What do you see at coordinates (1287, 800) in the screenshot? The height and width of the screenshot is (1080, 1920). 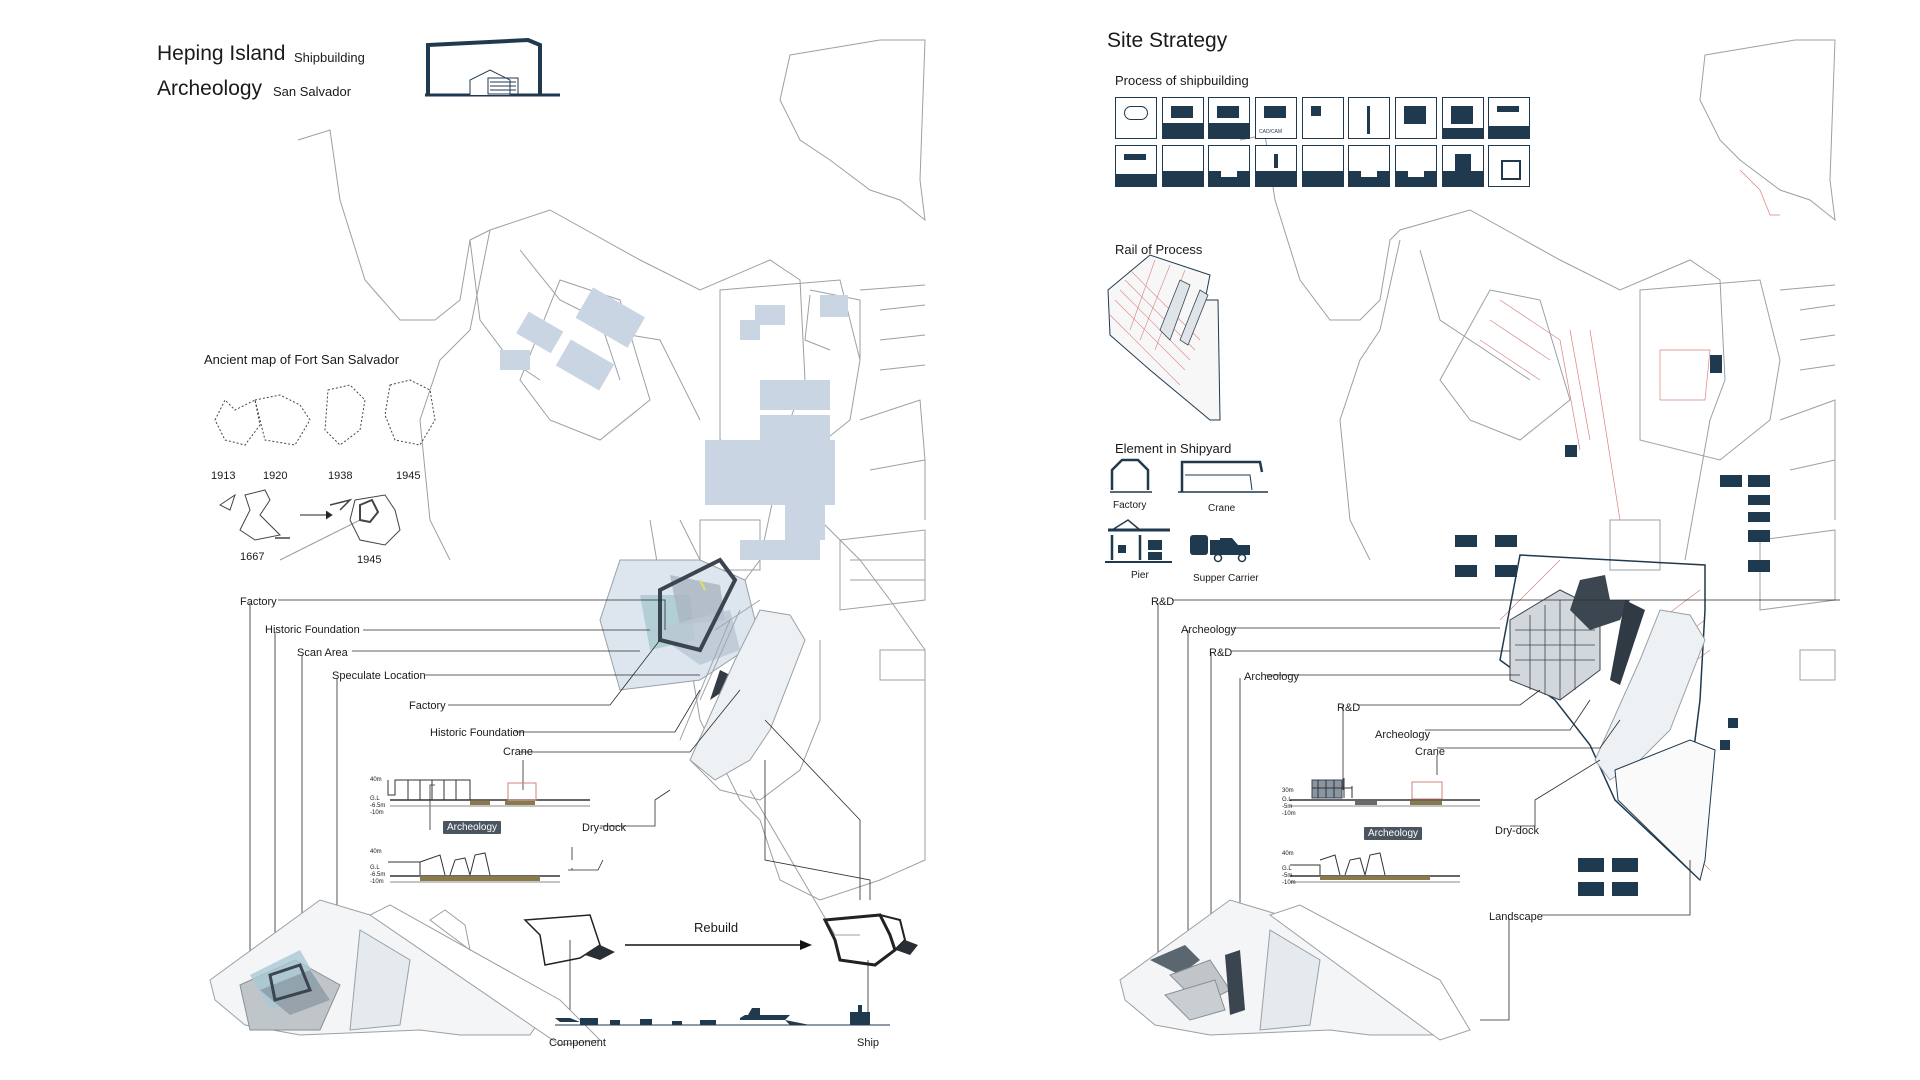 I see `right-section-level-top-gl: G.L` at bounding box center [1287, 800].